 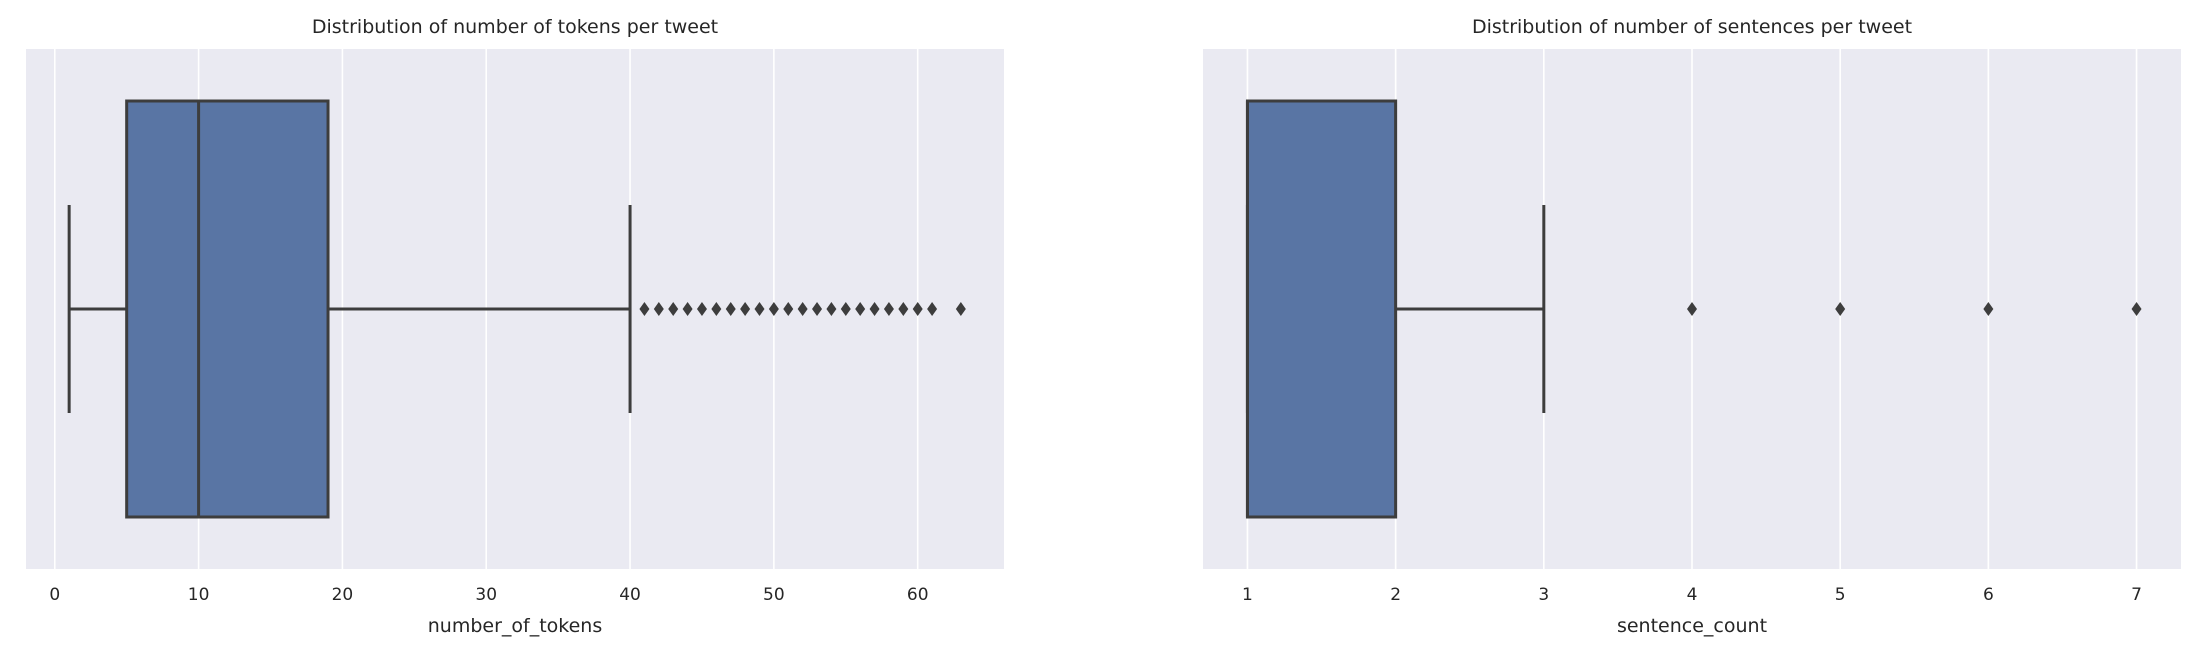 I want to click on x-tick-label: 20, so click(x=343, y=595).